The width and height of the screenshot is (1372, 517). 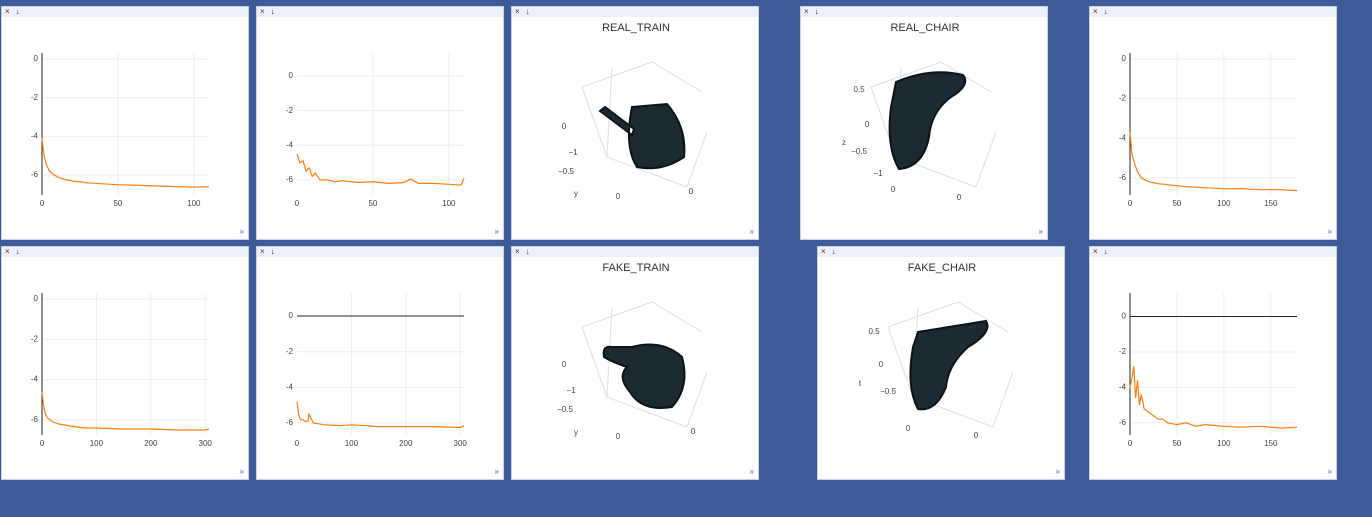 I want to click on pane: × ↓ REAL_CHAIR 0.5 0 z −0.5 −1 0 0», so click(x=924, y=123).